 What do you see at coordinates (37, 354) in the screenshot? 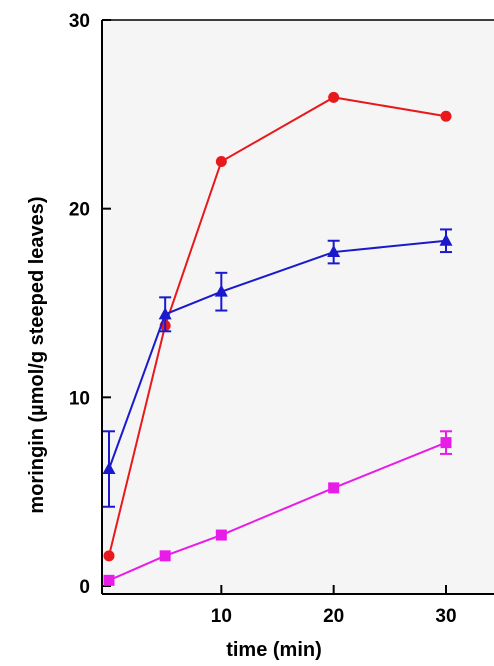
I see `y-axis-label: moringin (µmol/g steeped leaves)` at bounding box center [37, 354].